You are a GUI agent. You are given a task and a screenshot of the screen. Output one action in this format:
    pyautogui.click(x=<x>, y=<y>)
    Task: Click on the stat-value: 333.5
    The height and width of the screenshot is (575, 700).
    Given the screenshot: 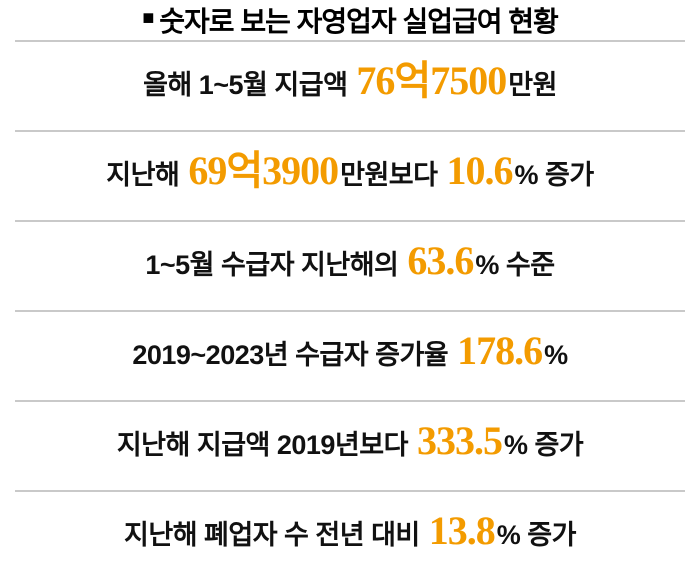 What is the action you would take?
    pyautogui.click(x=459, y=440)
    